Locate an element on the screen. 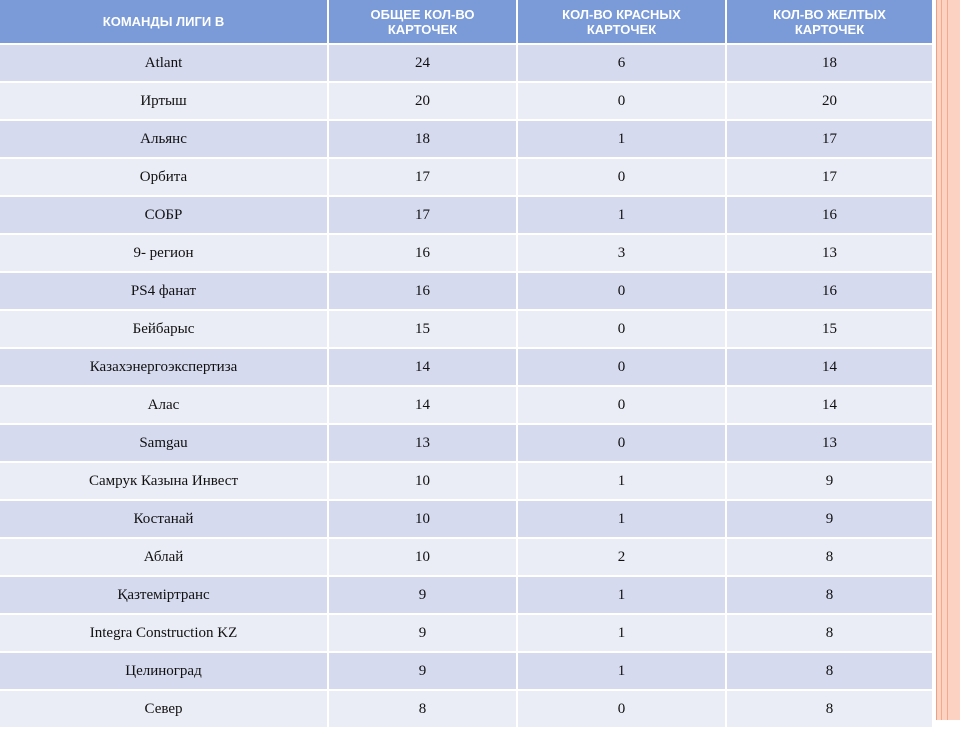 Image resolution: width=960 pixels, height=729 pixels. count-cell: 3 is located at coordinates (622, 253).